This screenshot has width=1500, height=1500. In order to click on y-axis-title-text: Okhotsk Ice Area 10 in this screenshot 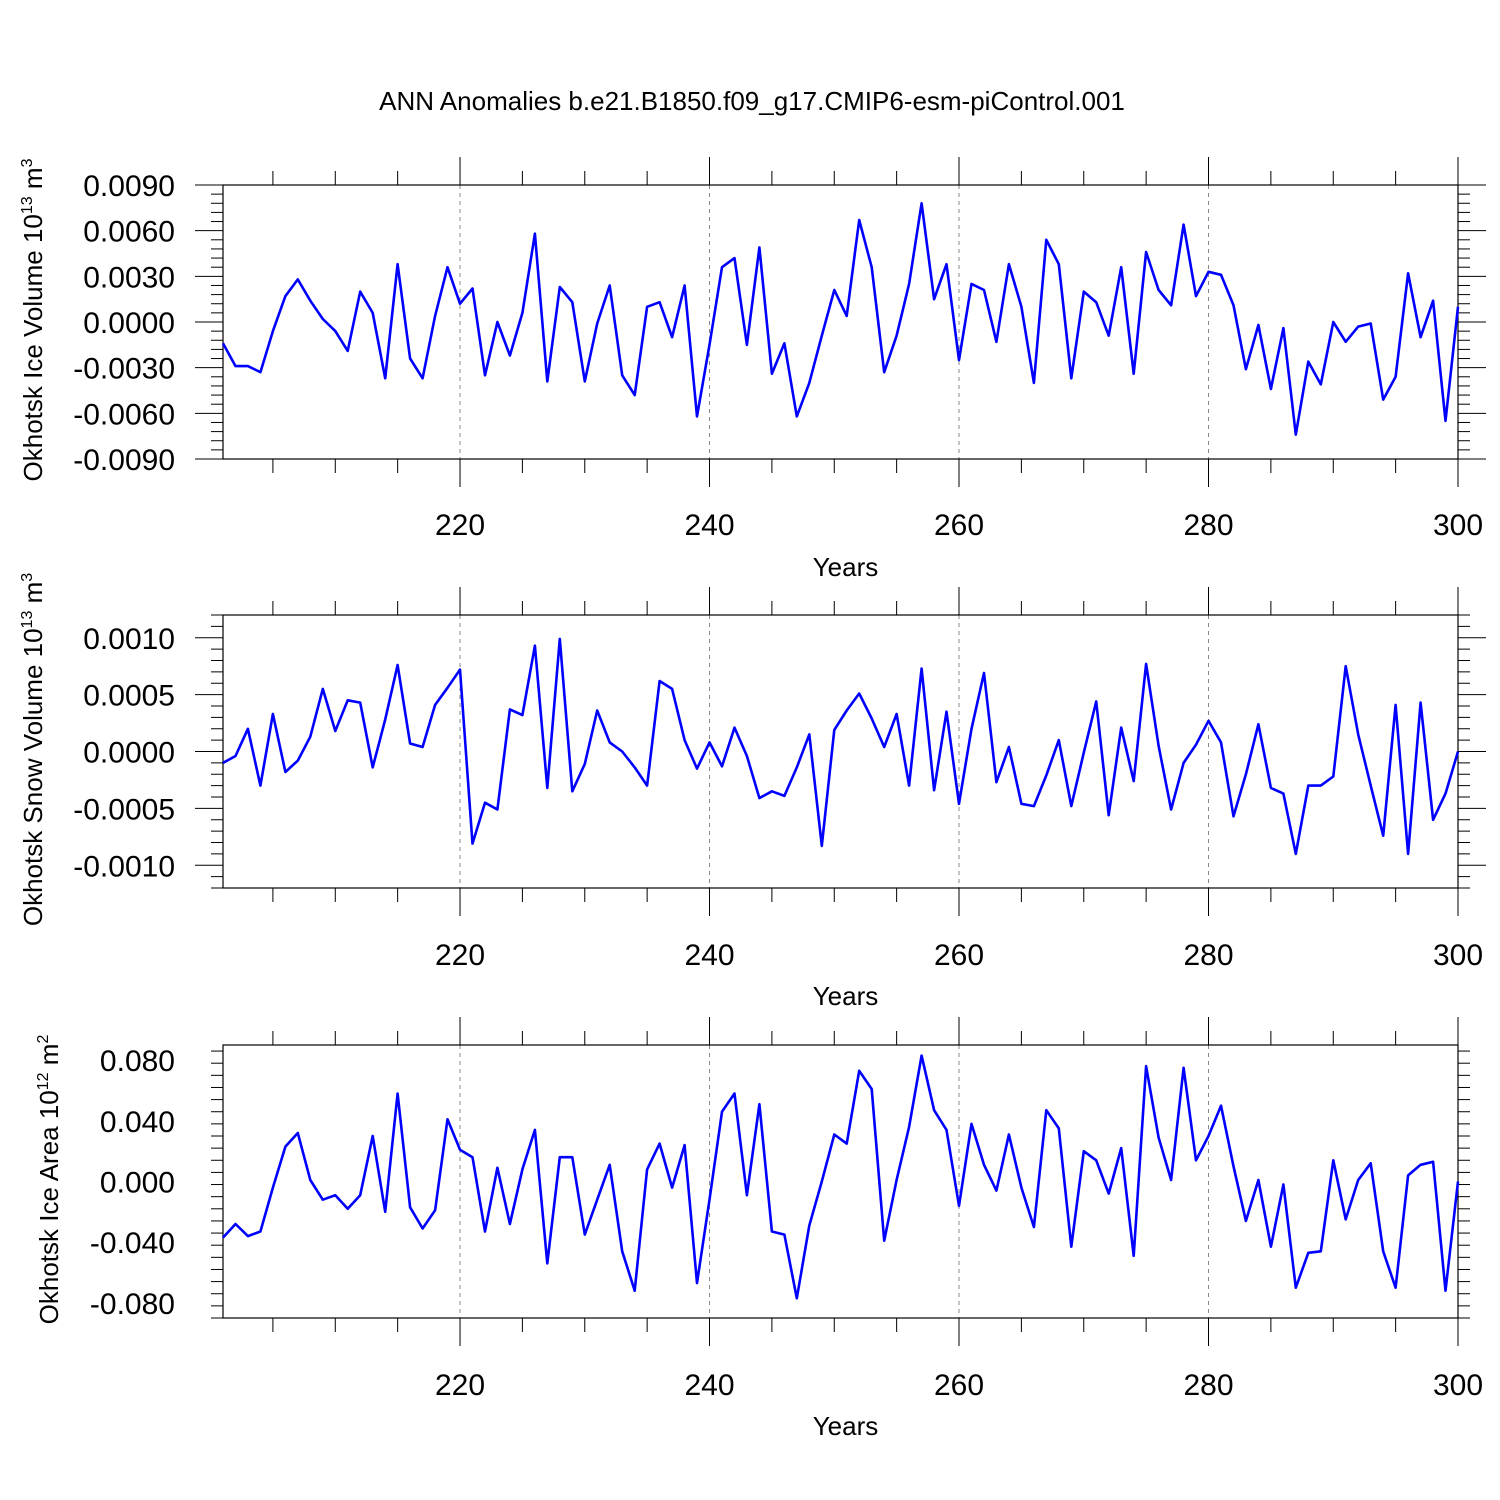, I will do `click(49, 1207)`.